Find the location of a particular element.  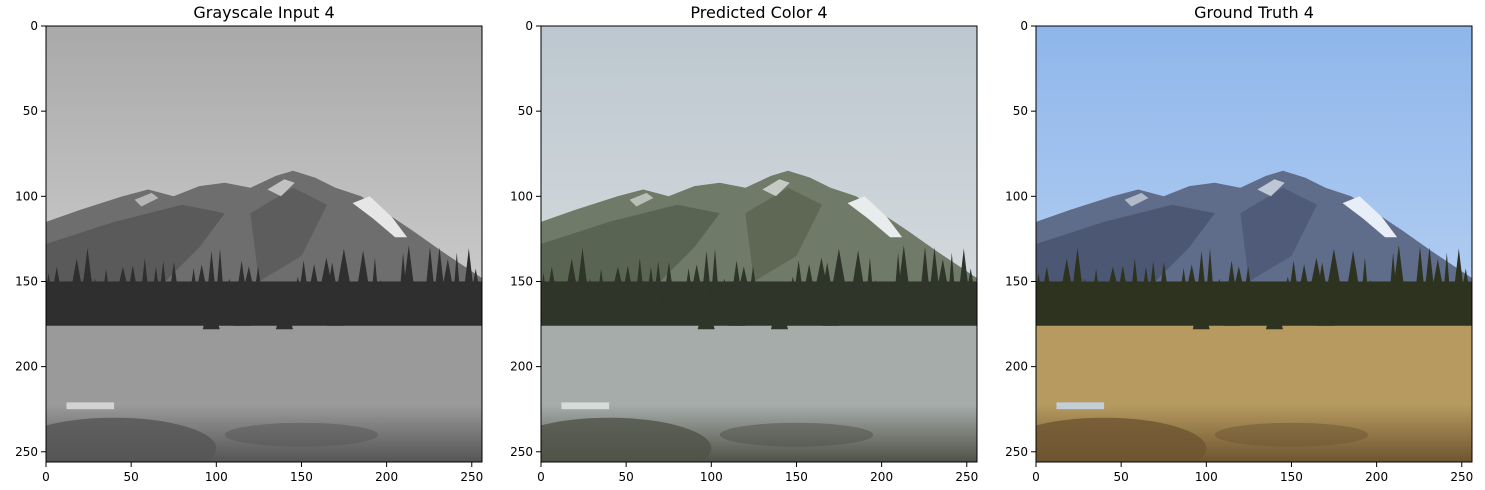

panel-title: Predicted Color 4 is located at coordinates (758, 12).